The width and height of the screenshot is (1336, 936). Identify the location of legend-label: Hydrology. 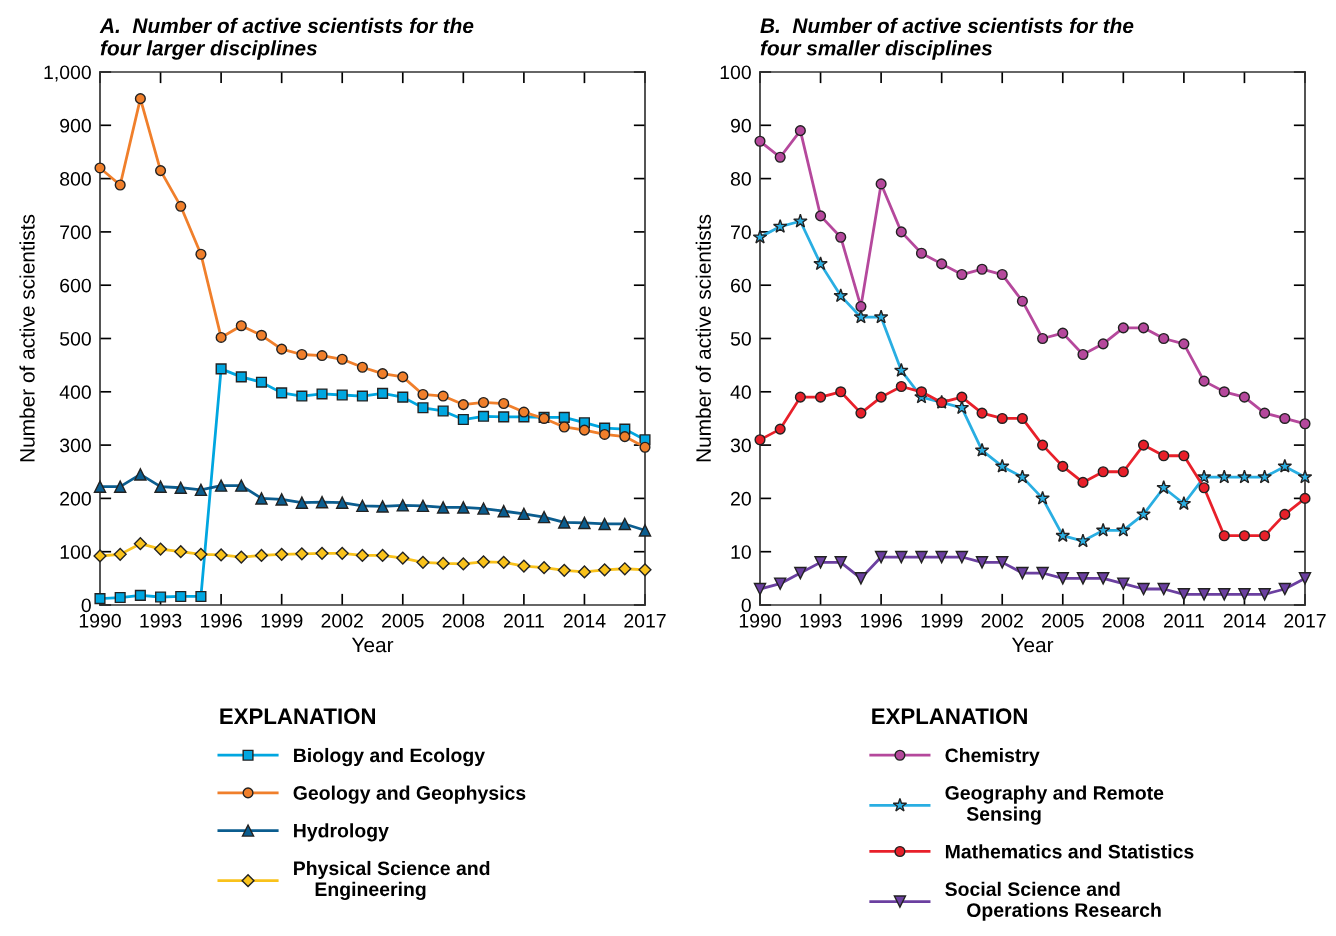
(341, 832).